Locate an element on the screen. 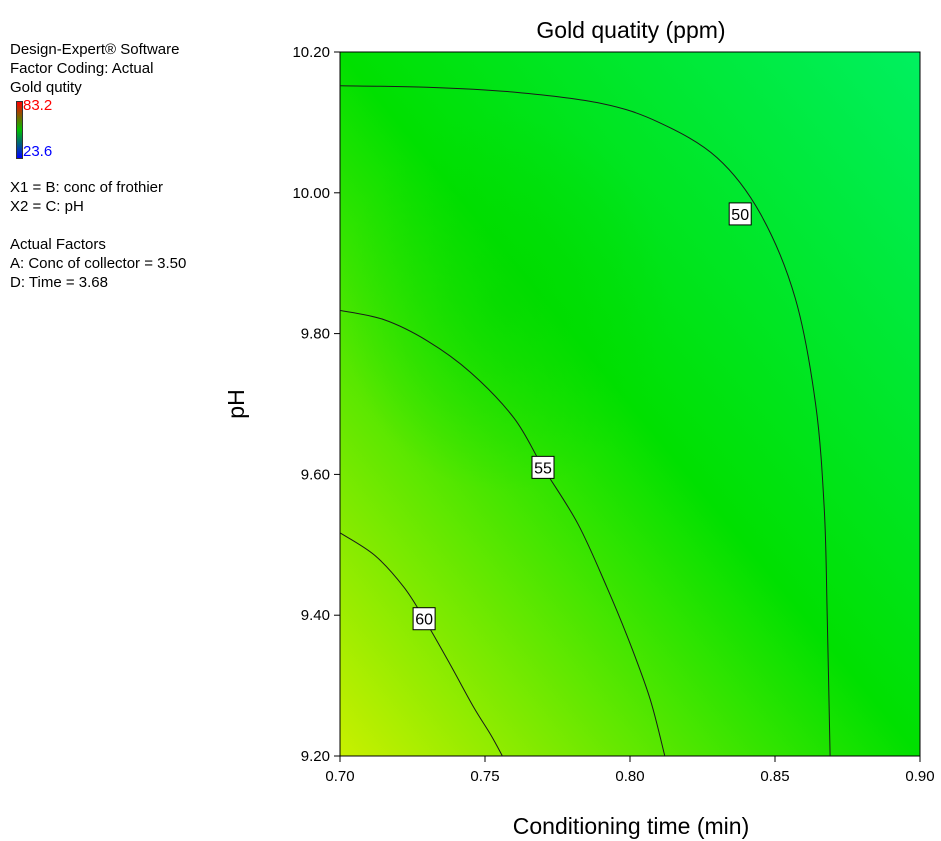 The width and height of the screenshot is (941, 841). contour-label-60: 60 is located at coordinates (424, 620).